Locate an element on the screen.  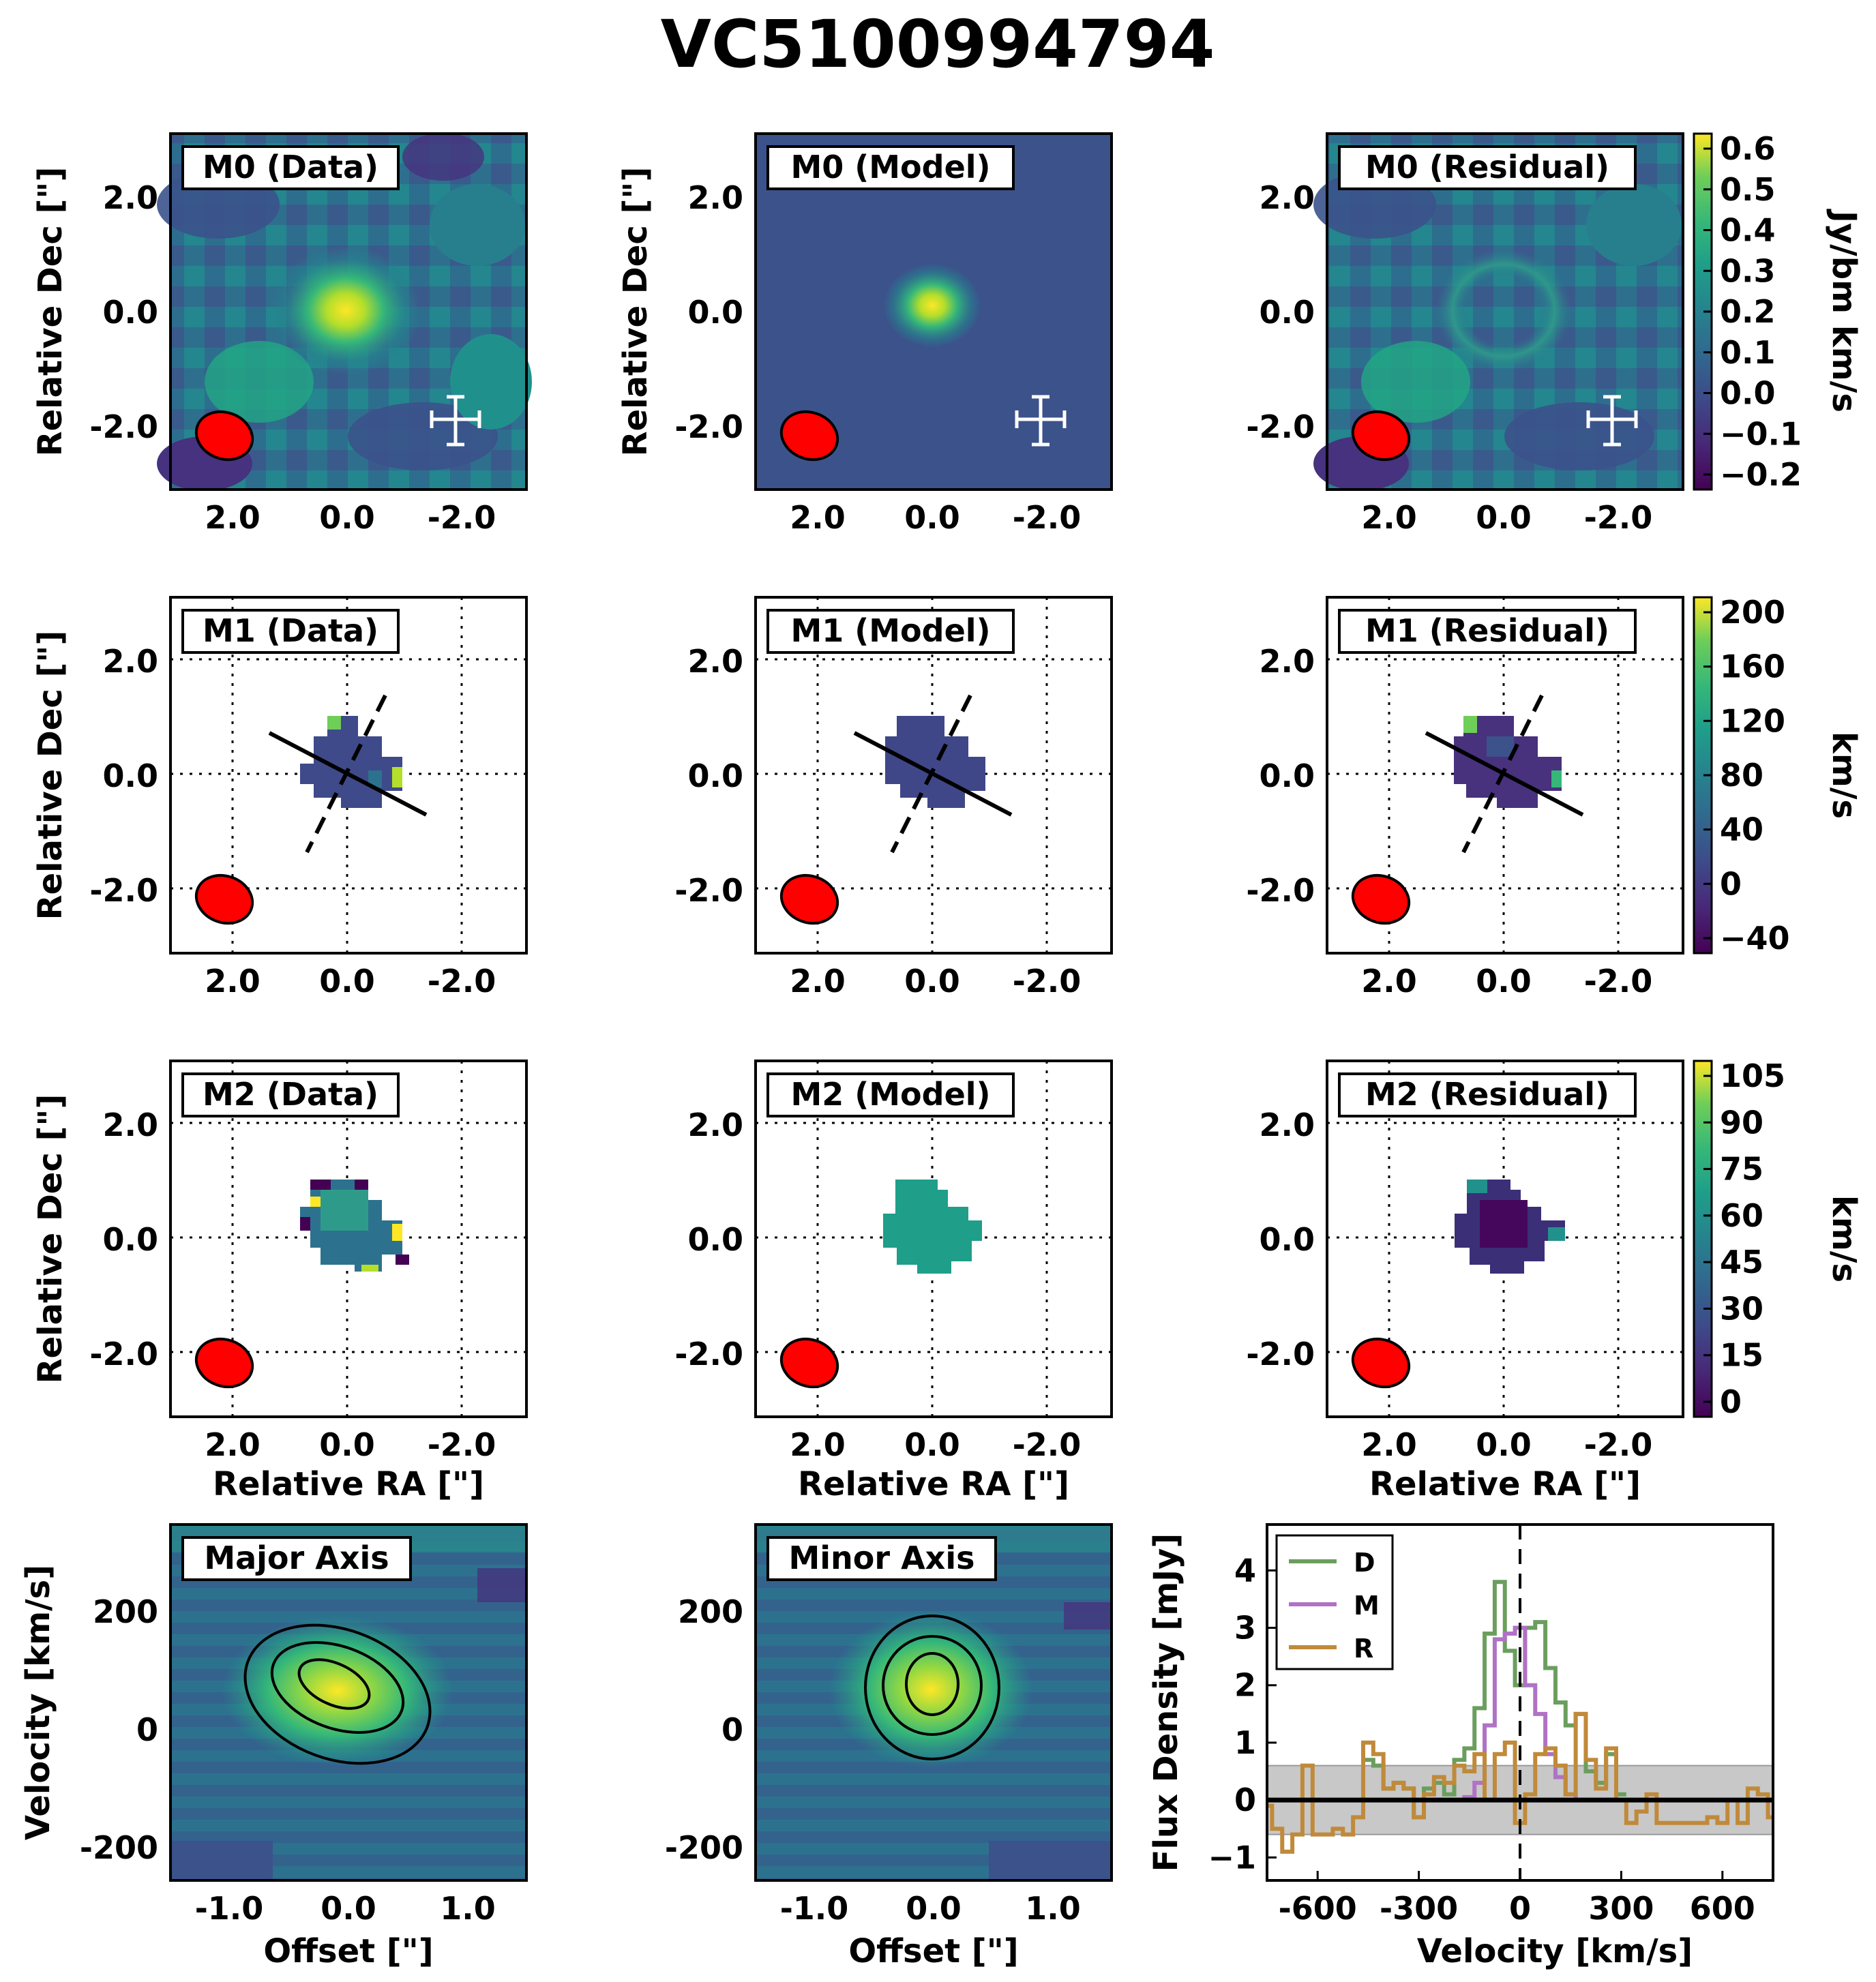
panel-title-m2-model: M2 (Model) is located at coordinates (890, 1094).